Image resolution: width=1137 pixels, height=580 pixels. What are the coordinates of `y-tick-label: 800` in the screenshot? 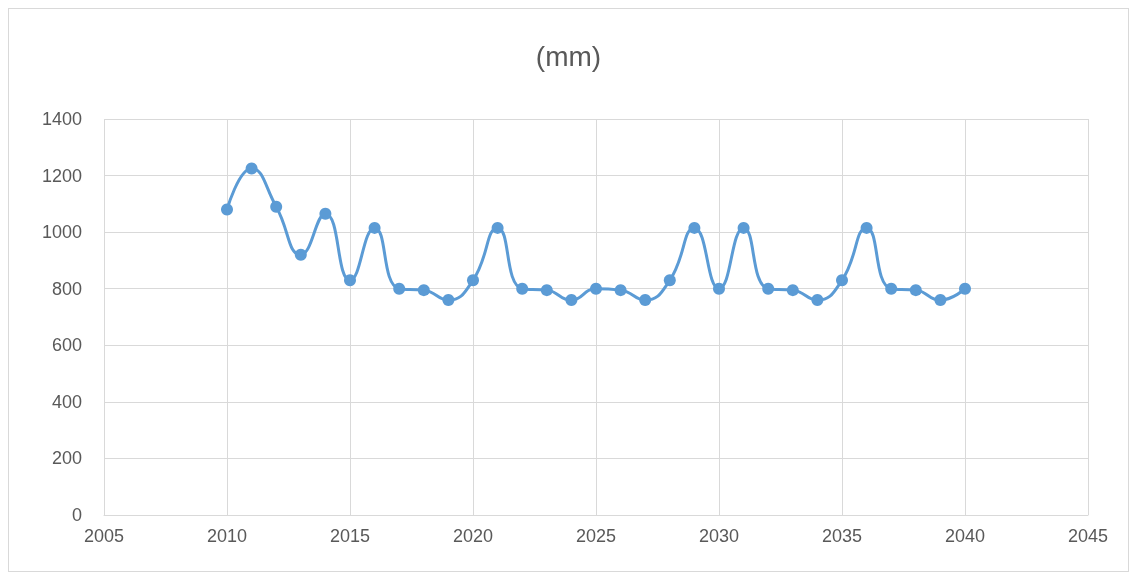 It's located at (66, 288).